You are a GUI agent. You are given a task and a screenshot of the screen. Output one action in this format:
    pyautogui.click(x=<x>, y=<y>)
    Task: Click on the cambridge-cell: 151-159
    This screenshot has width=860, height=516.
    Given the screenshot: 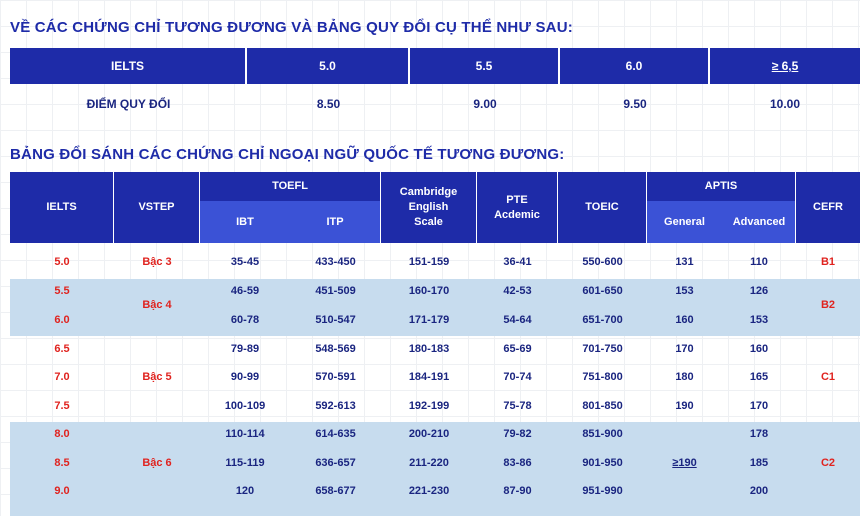 What is the action you would take?
    pyautogui.click(x=429, y=262)
    